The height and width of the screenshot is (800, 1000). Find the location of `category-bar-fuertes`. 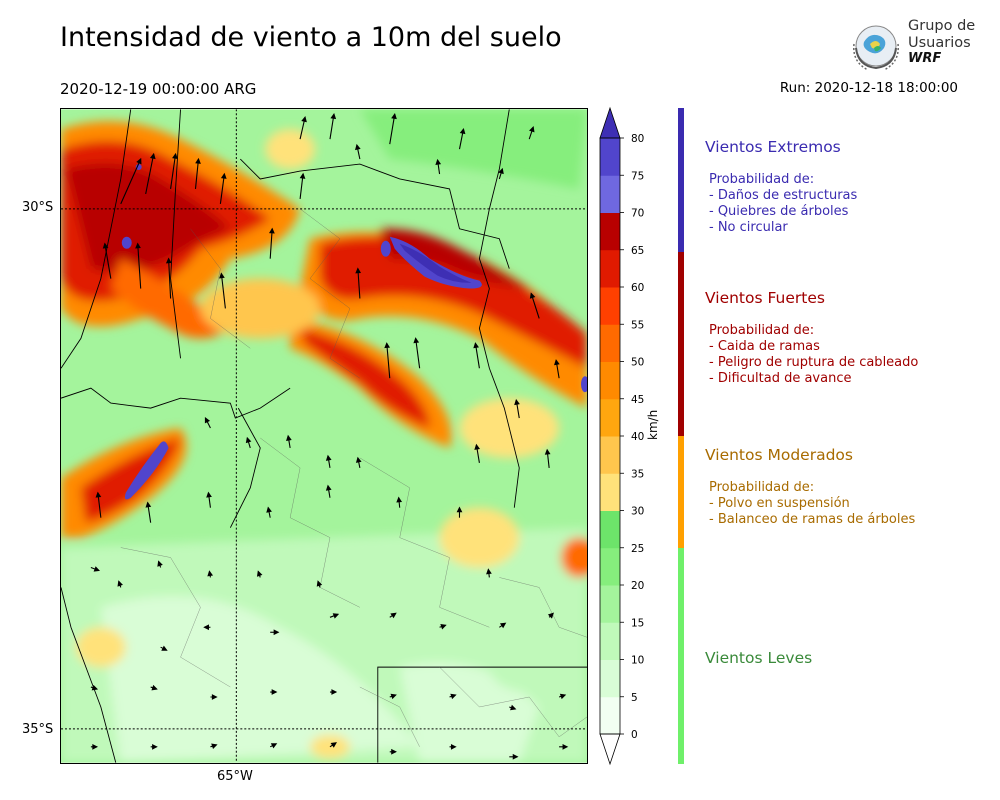

category-bar-fuertes is located at coordinates (681, 344).